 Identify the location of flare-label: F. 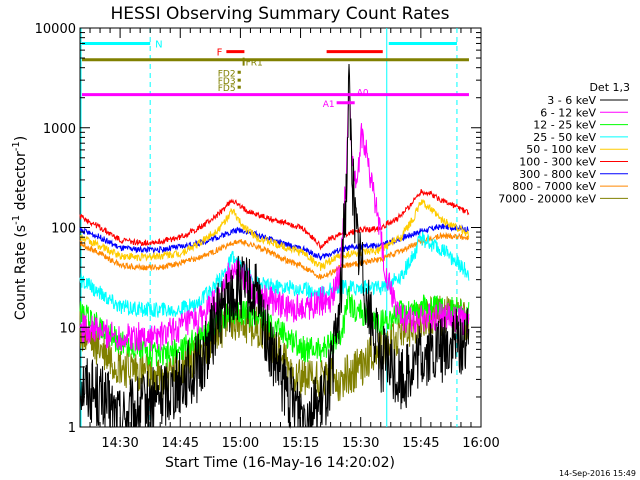
(220, 53).